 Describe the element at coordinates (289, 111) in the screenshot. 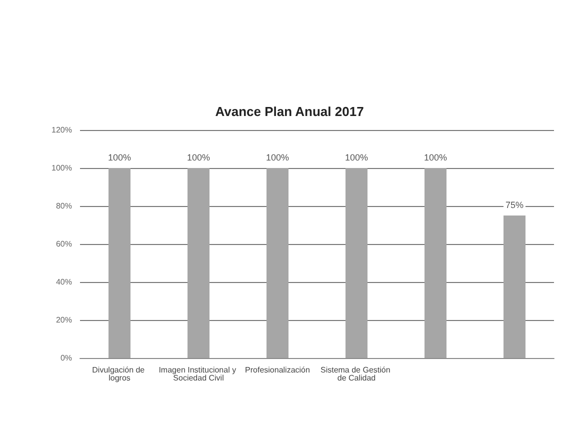

I see `chart-title: Avance Plan Anual 2017` at that location.